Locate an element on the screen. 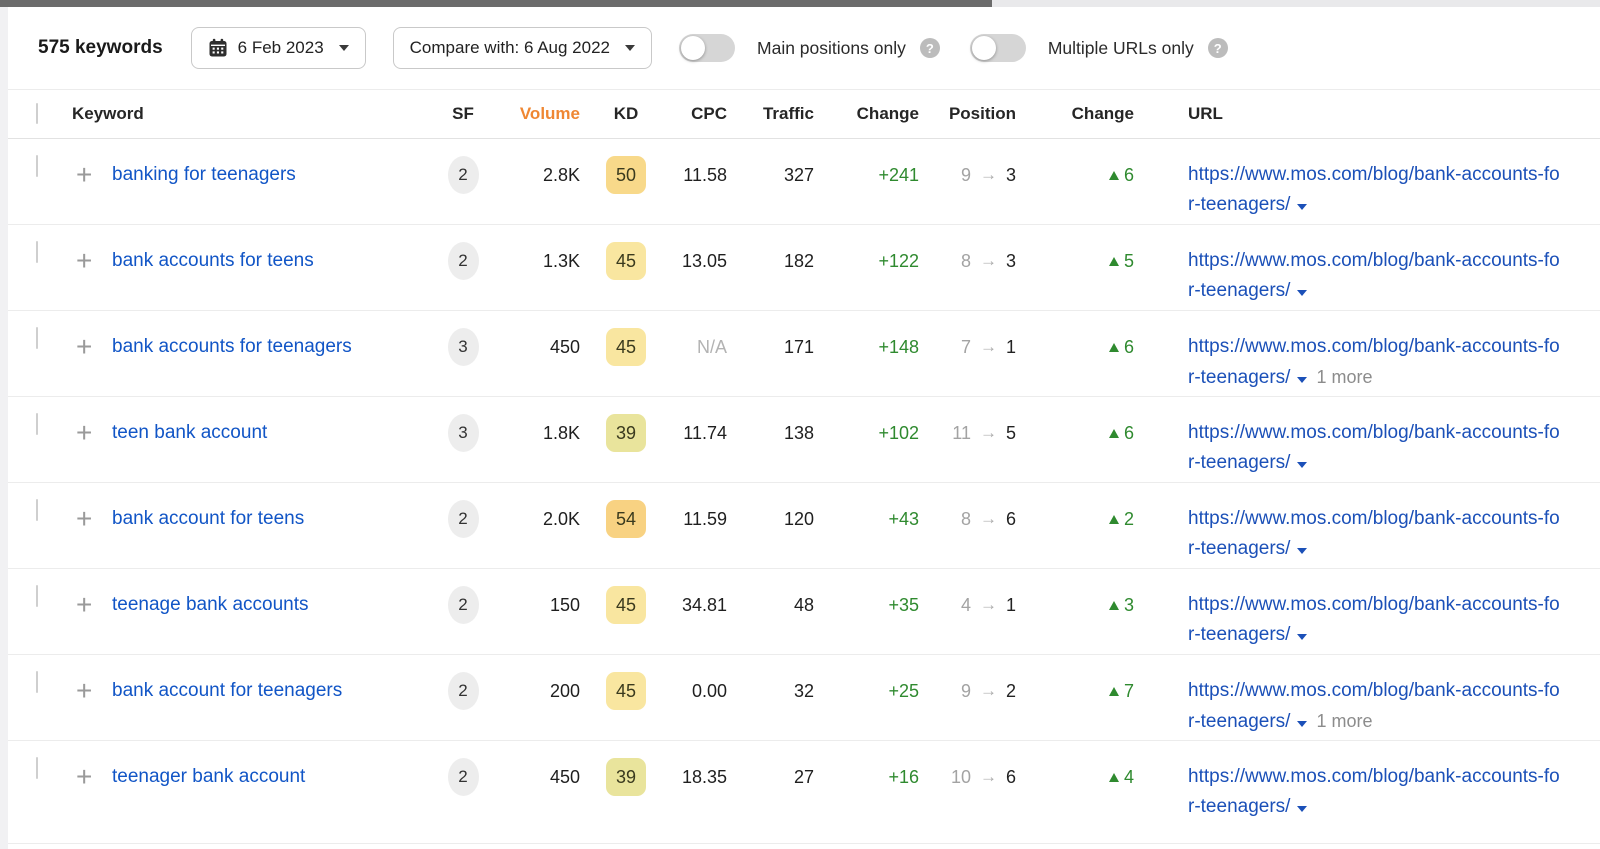  calendar-icon is located at coordinates (218, 48).